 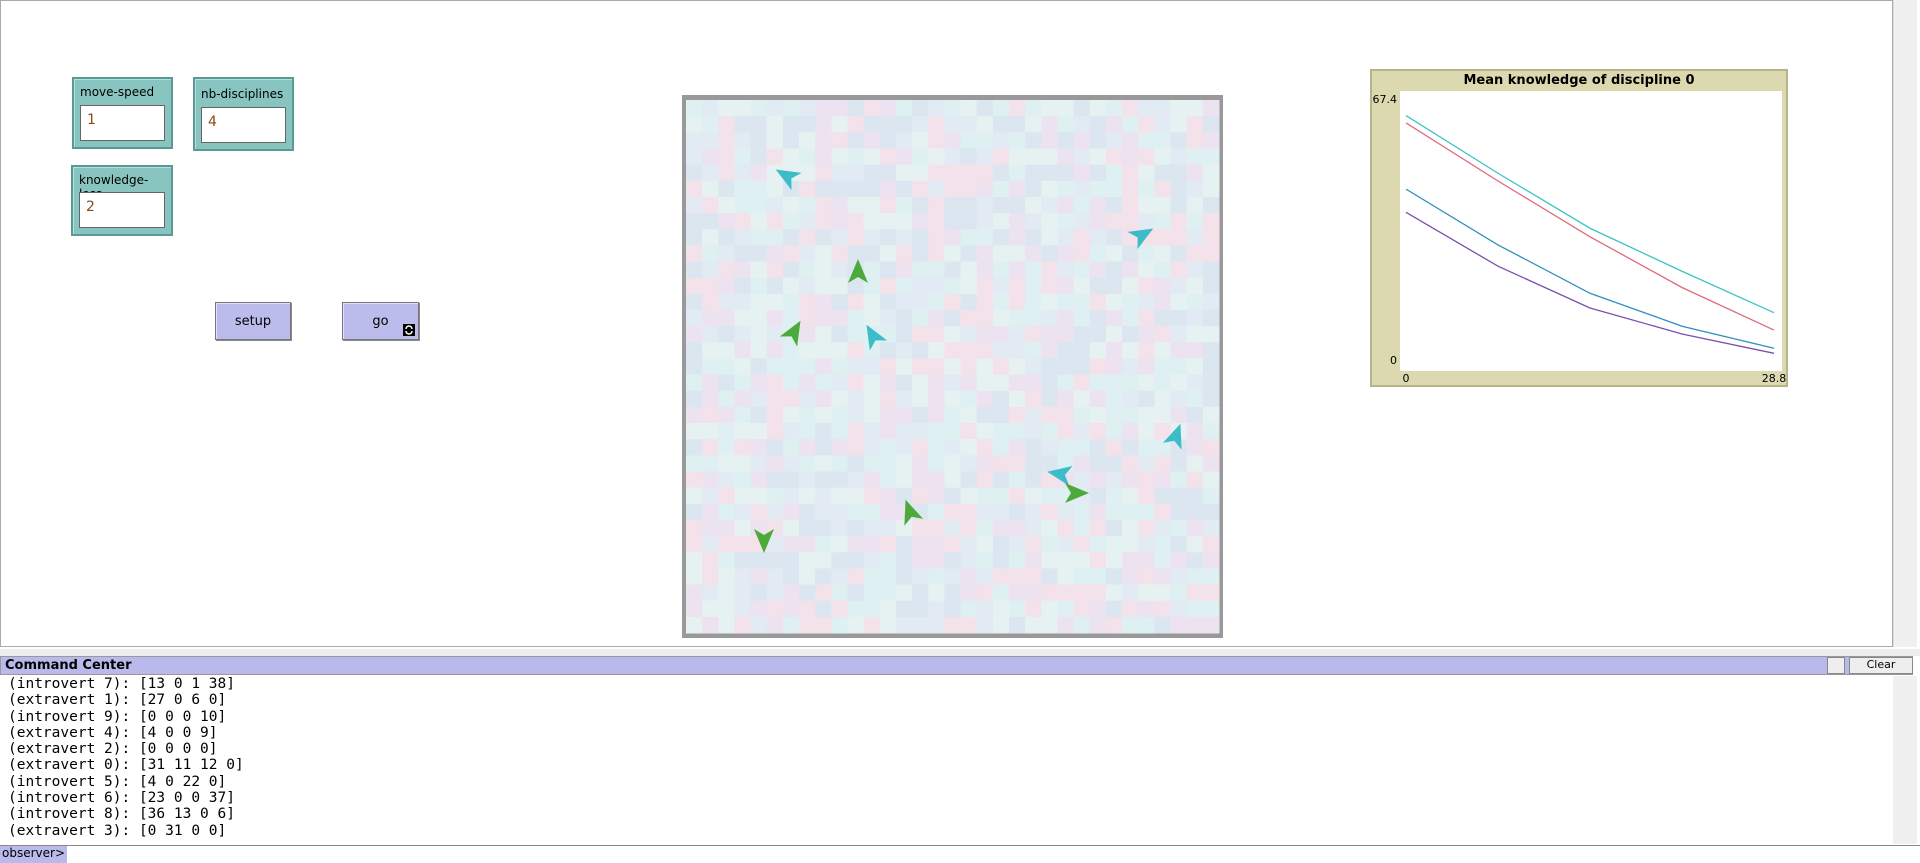 I want to click on scrollbar, so click(x=1905, y=323).